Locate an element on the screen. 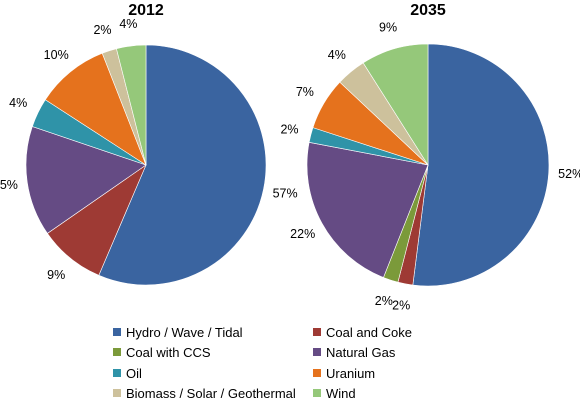  pct-label-2012-wind: 4% is located at coordinates (128, 24).